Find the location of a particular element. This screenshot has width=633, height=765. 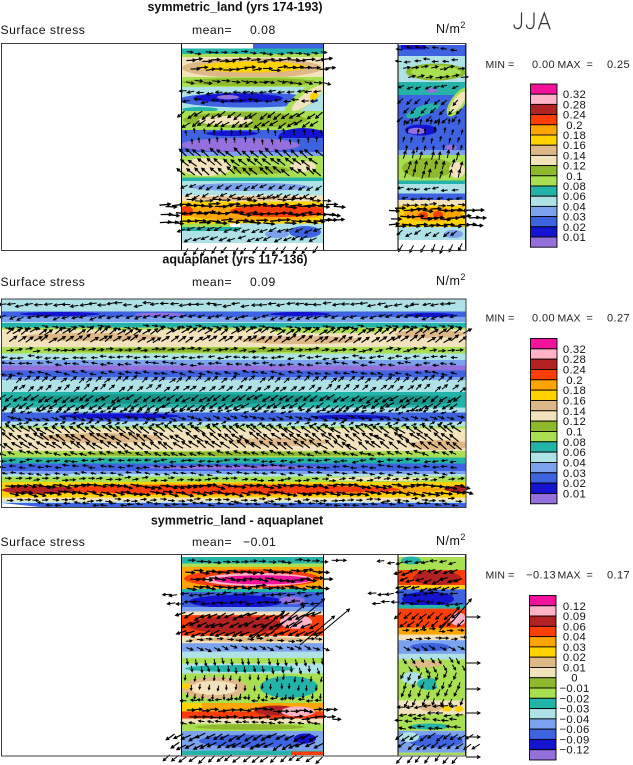

svg-text: −0.06 is located at coordinates (574, 730).